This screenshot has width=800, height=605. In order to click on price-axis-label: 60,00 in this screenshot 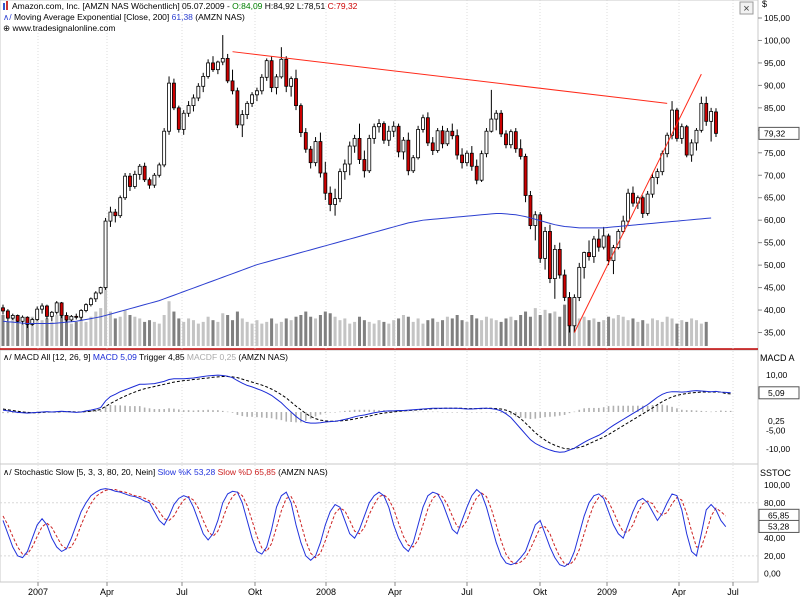, I will do `click(775, 220)`.